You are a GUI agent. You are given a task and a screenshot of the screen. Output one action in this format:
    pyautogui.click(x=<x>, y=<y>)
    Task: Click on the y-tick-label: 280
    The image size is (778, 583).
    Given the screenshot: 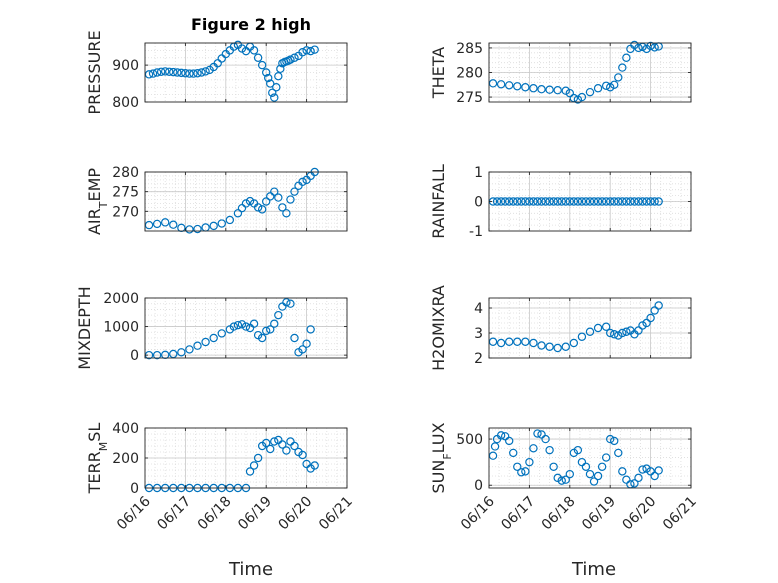 What is the action you would take?
    pyautogui.click(x=469, y=74)
    